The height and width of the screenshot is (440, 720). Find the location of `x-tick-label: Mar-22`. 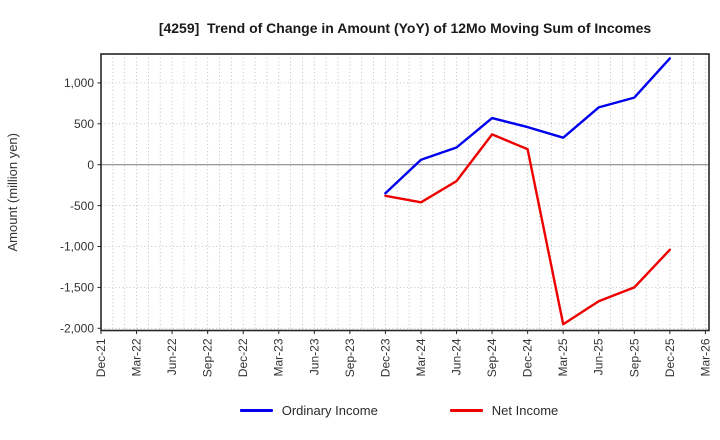

x-tick-label: Mar-22 is located at coordinates (137, 357).